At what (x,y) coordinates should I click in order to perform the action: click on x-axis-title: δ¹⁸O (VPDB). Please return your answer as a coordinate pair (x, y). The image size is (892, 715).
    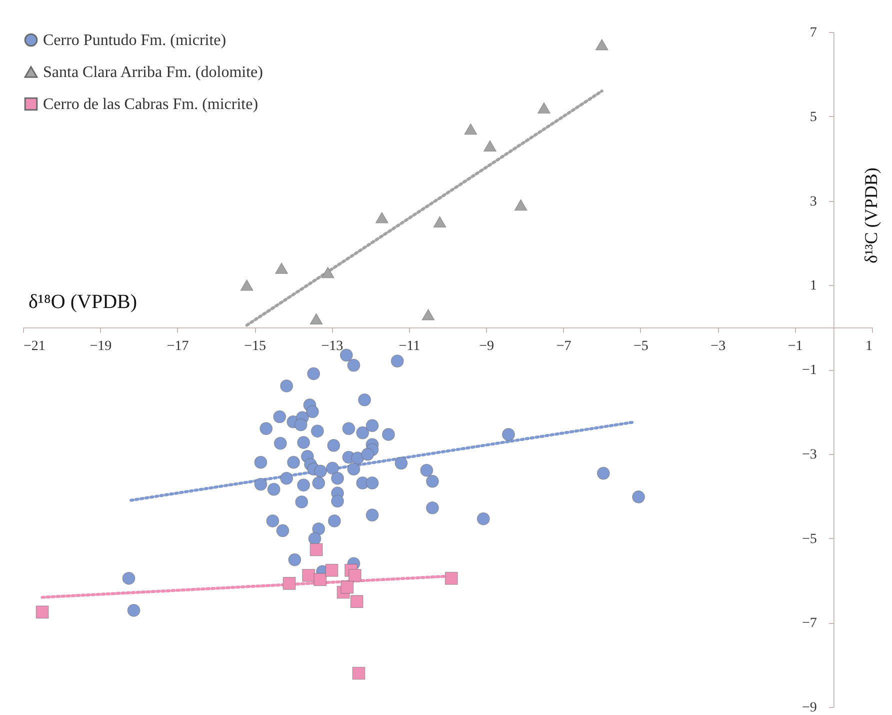
    Looking at the image, I should click on (83, 301).